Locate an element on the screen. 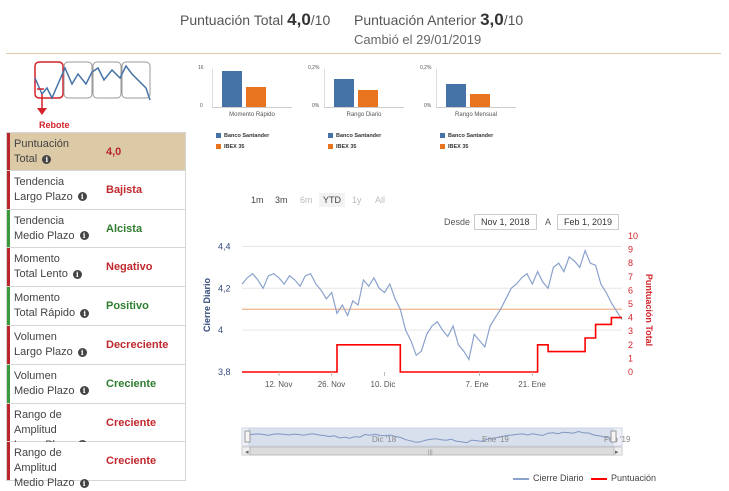  range-3m-button: 3m is located at coordinates (281, 200).